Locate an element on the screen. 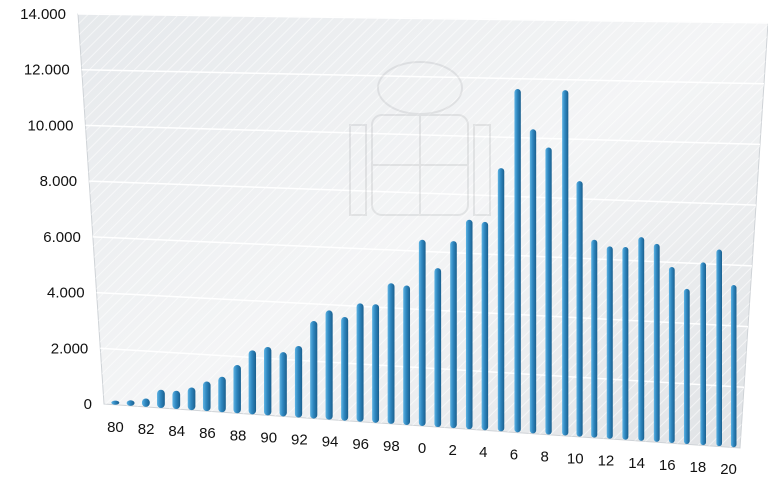  x-tick-label: 92 is located at coordinates (299, 440).